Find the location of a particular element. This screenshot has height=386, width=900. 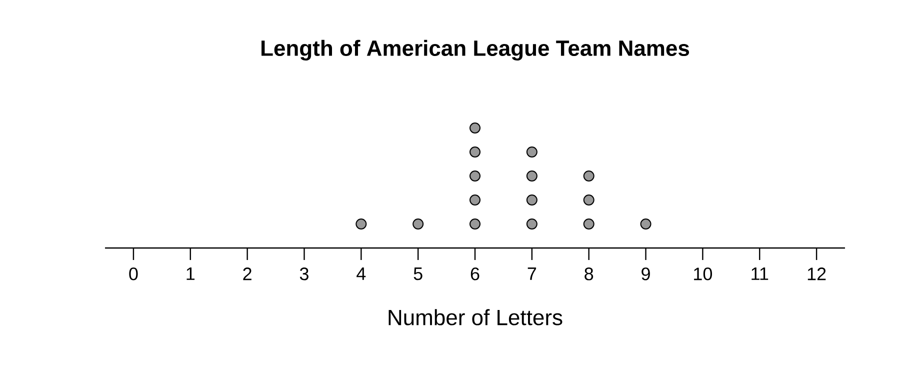

x-tick-label: 5 is located at coordinates (418, 274).